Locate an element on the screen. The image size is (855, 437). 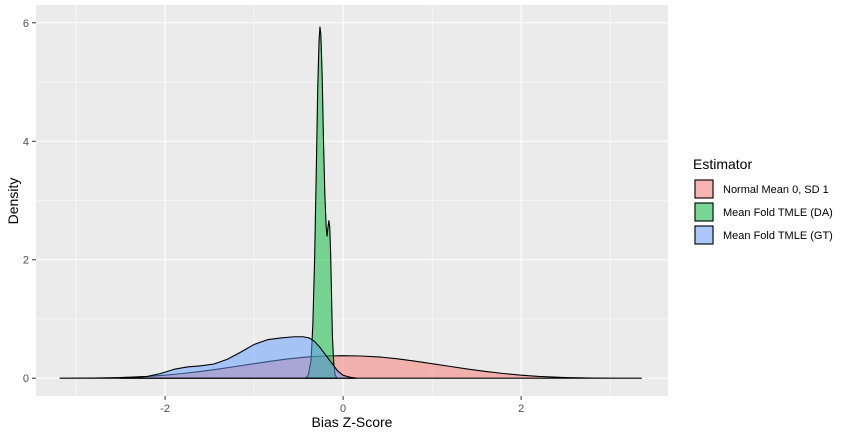
legend-title: Estimator is located at coordinates (722, 164).